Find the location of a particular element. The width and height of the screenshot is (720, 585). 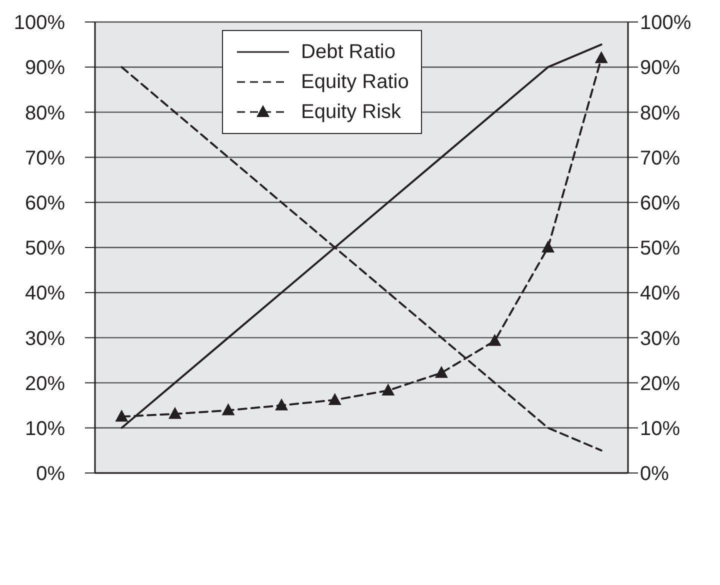

y-tick-label: 30% is located at coordinates (45, 339).